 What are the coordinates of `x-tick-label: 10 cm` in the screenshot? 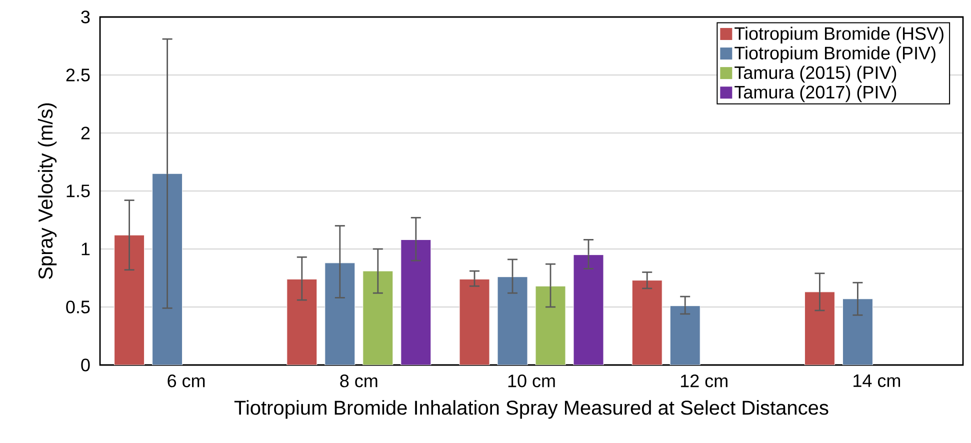 It's located at (531, 381).